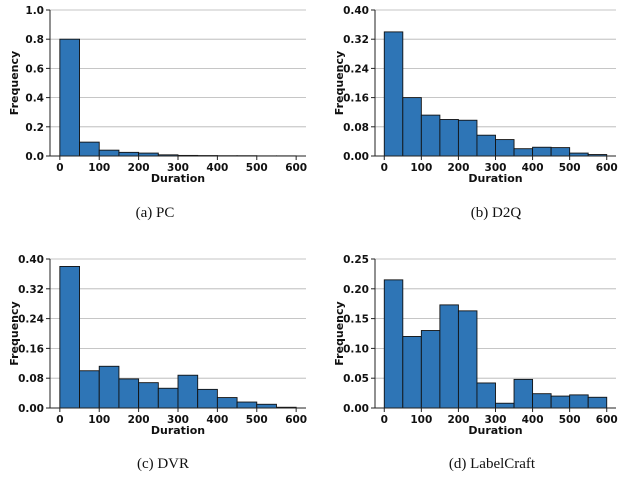  I want to click on y-tick-label: 0.4, so click(34, 99).